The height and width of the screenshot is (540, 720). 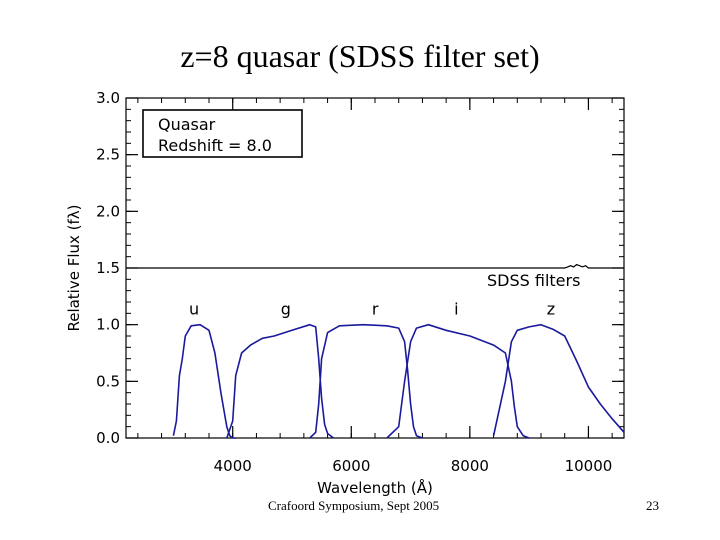 What do you see at coordinates (108, 268) in the screenshot?
I see `y-tick-label: 1.5` at bounding box center [108, 268].